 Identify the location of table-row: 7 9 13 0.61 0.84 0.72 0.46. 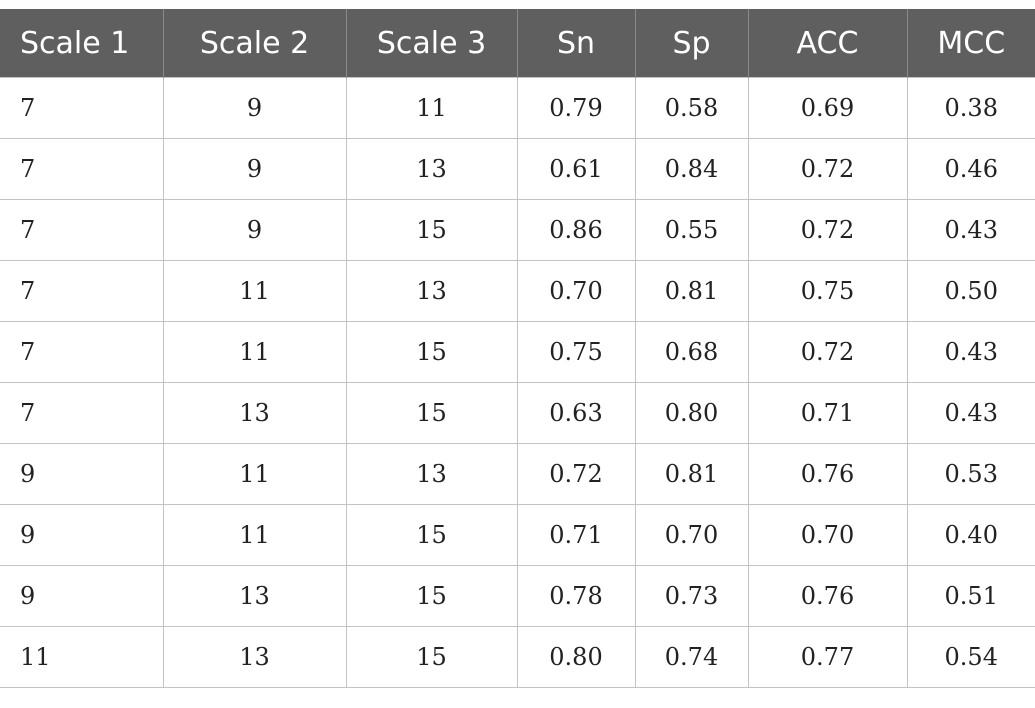
(517, 169).